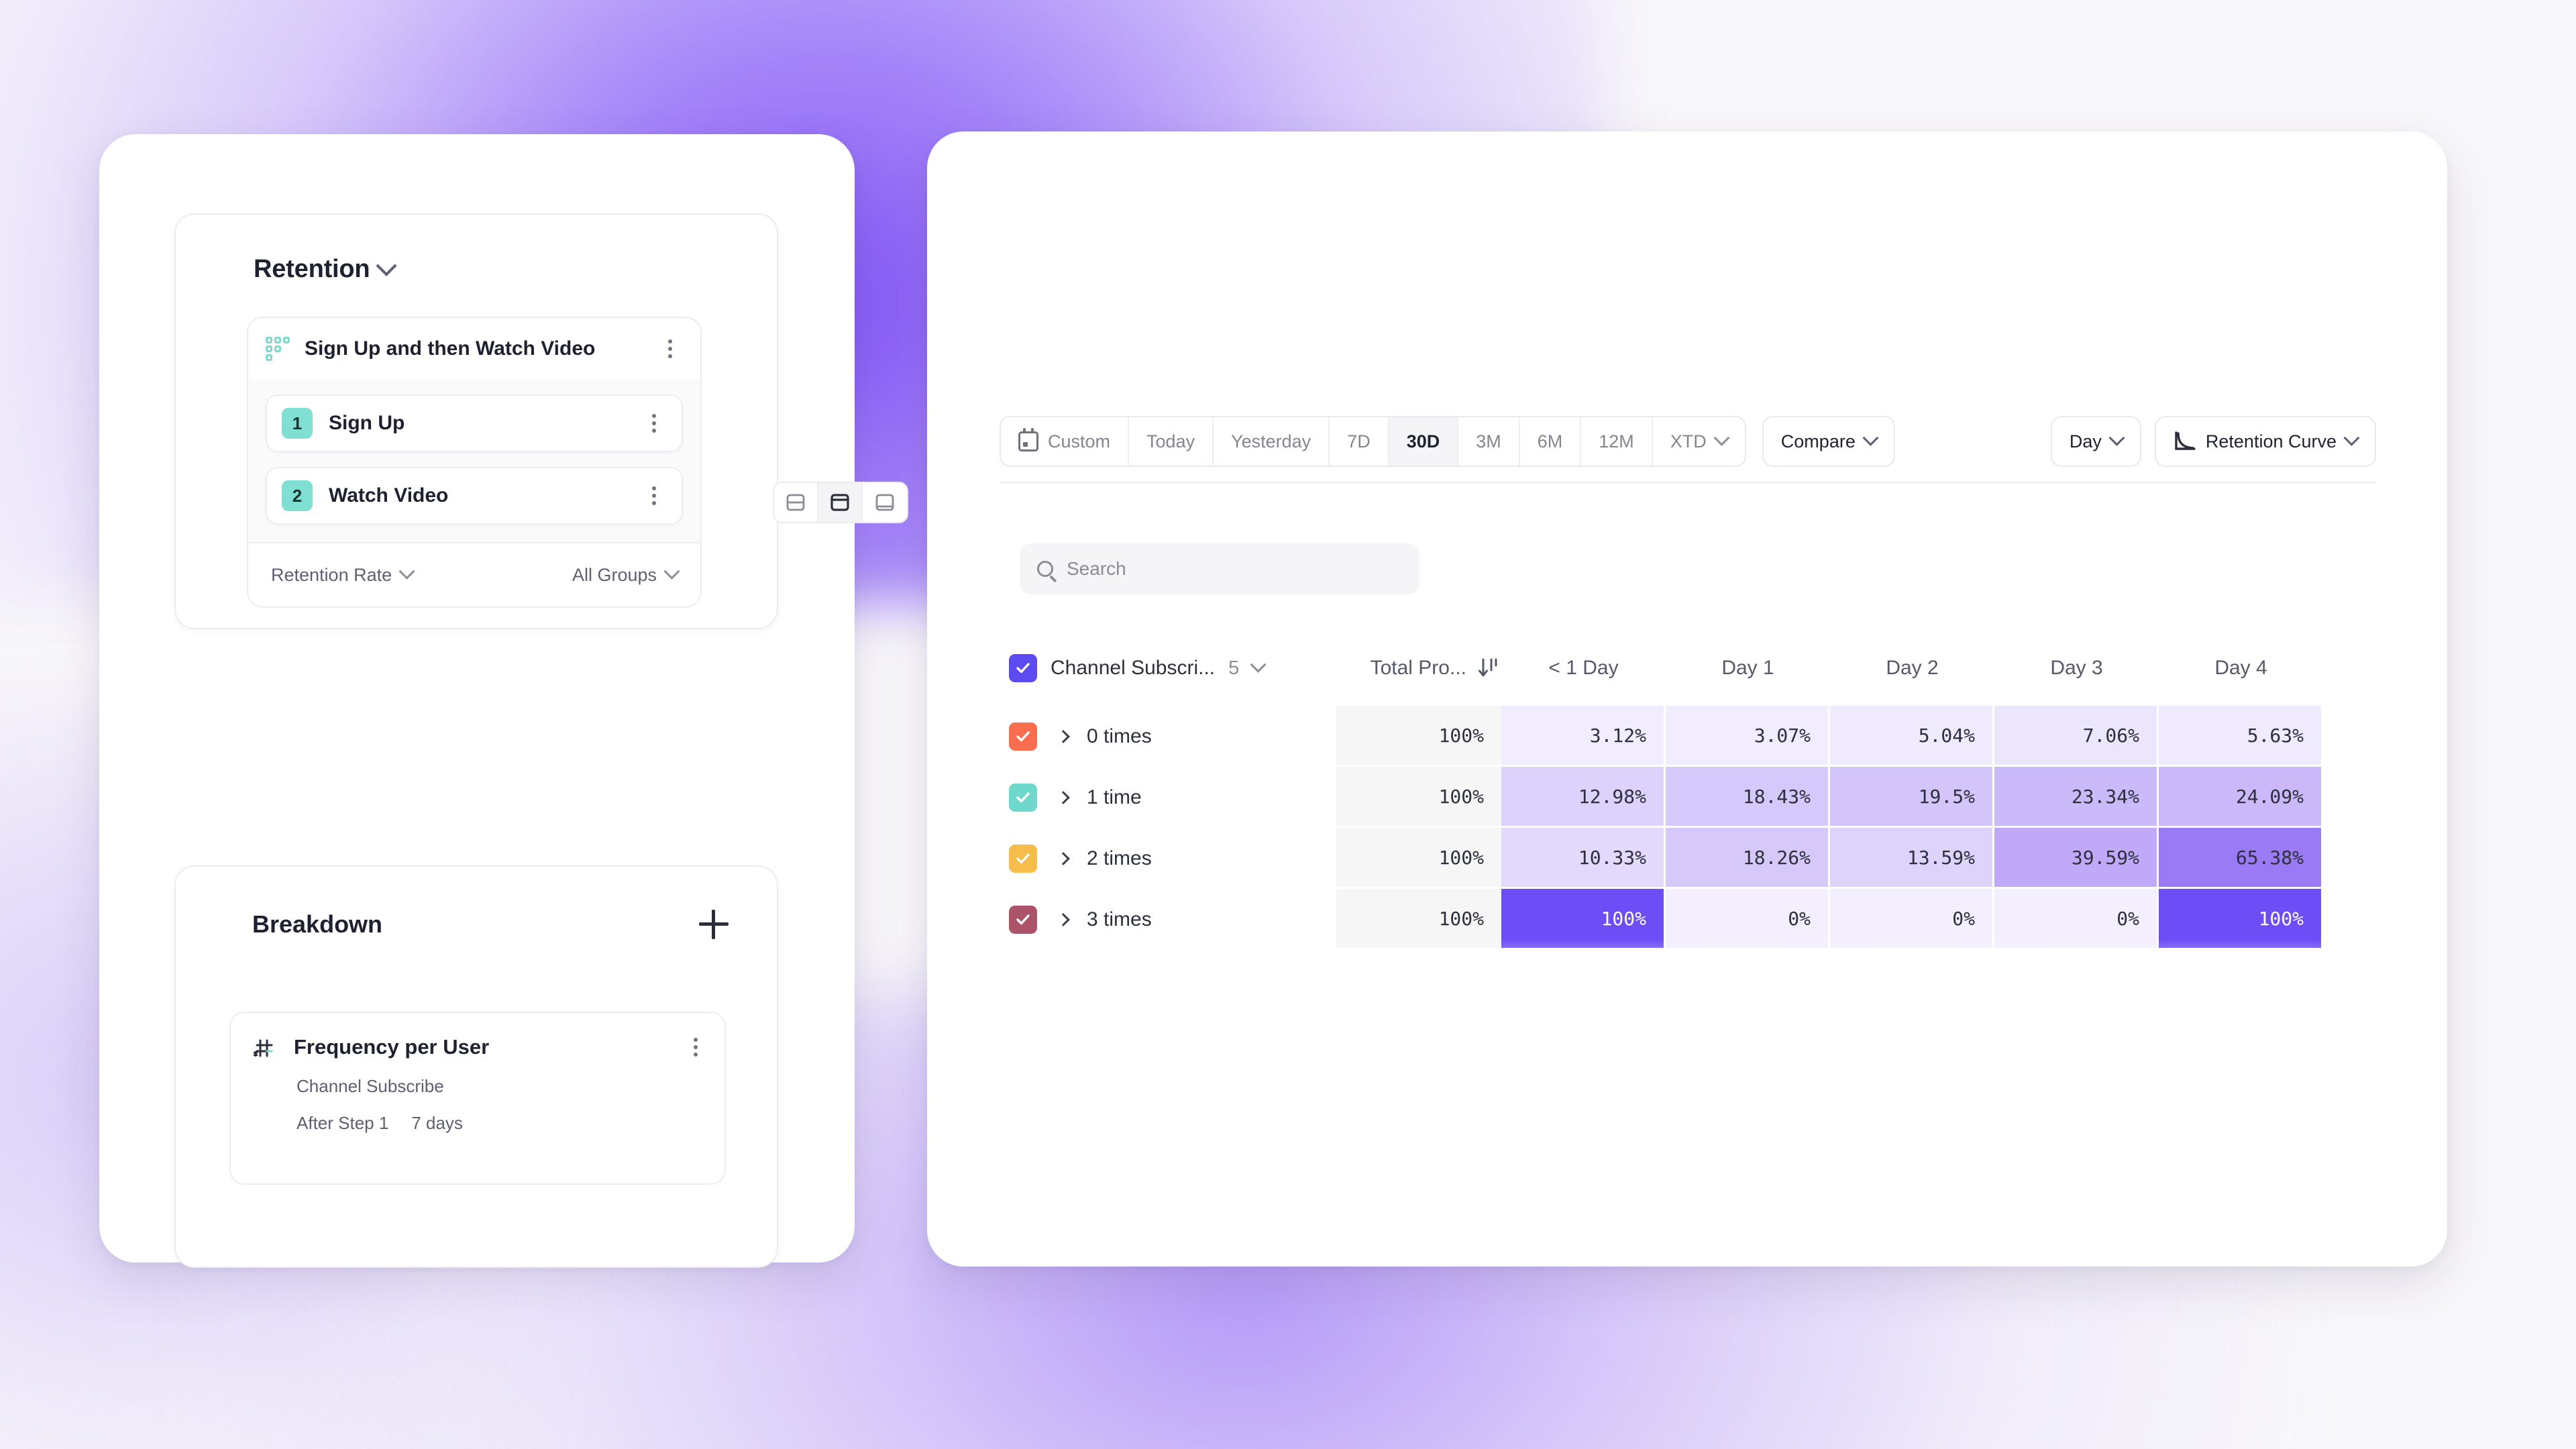 The image size is (2576, 1449). I want to click on column-header-d2: Day 2, so click(1912, 668).